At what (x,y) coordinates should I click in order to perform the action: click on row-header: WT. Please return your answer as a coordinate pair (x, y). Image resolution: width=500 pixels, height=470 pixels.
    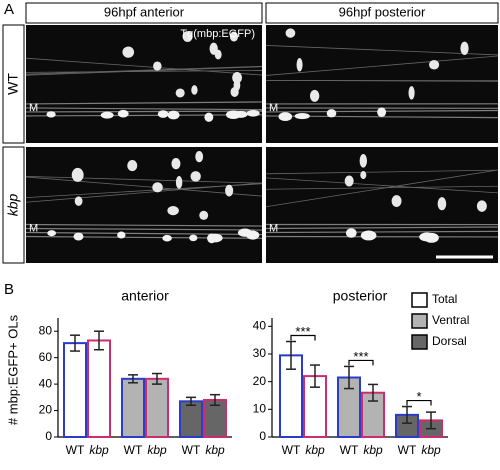
    Looking at the image, I should click on (13, 84).